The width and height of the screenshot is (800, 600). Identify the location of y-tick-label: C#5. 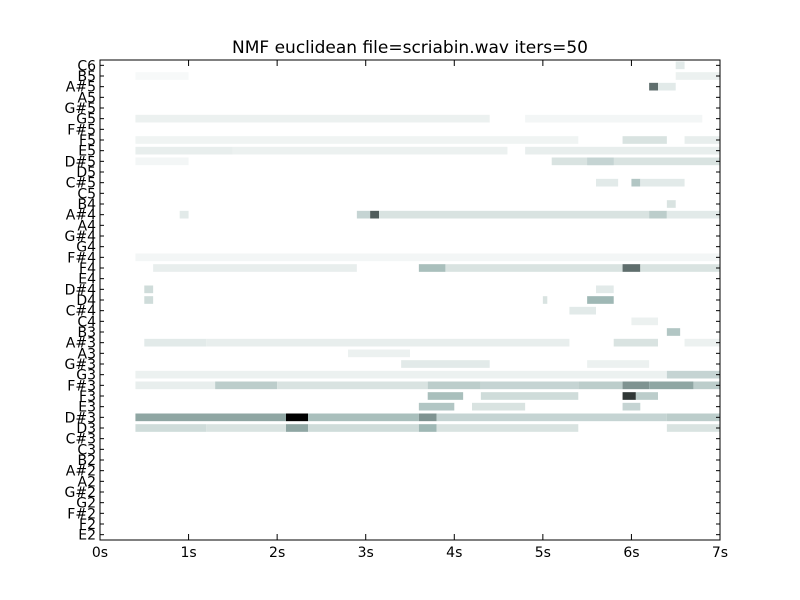
(81, 184).